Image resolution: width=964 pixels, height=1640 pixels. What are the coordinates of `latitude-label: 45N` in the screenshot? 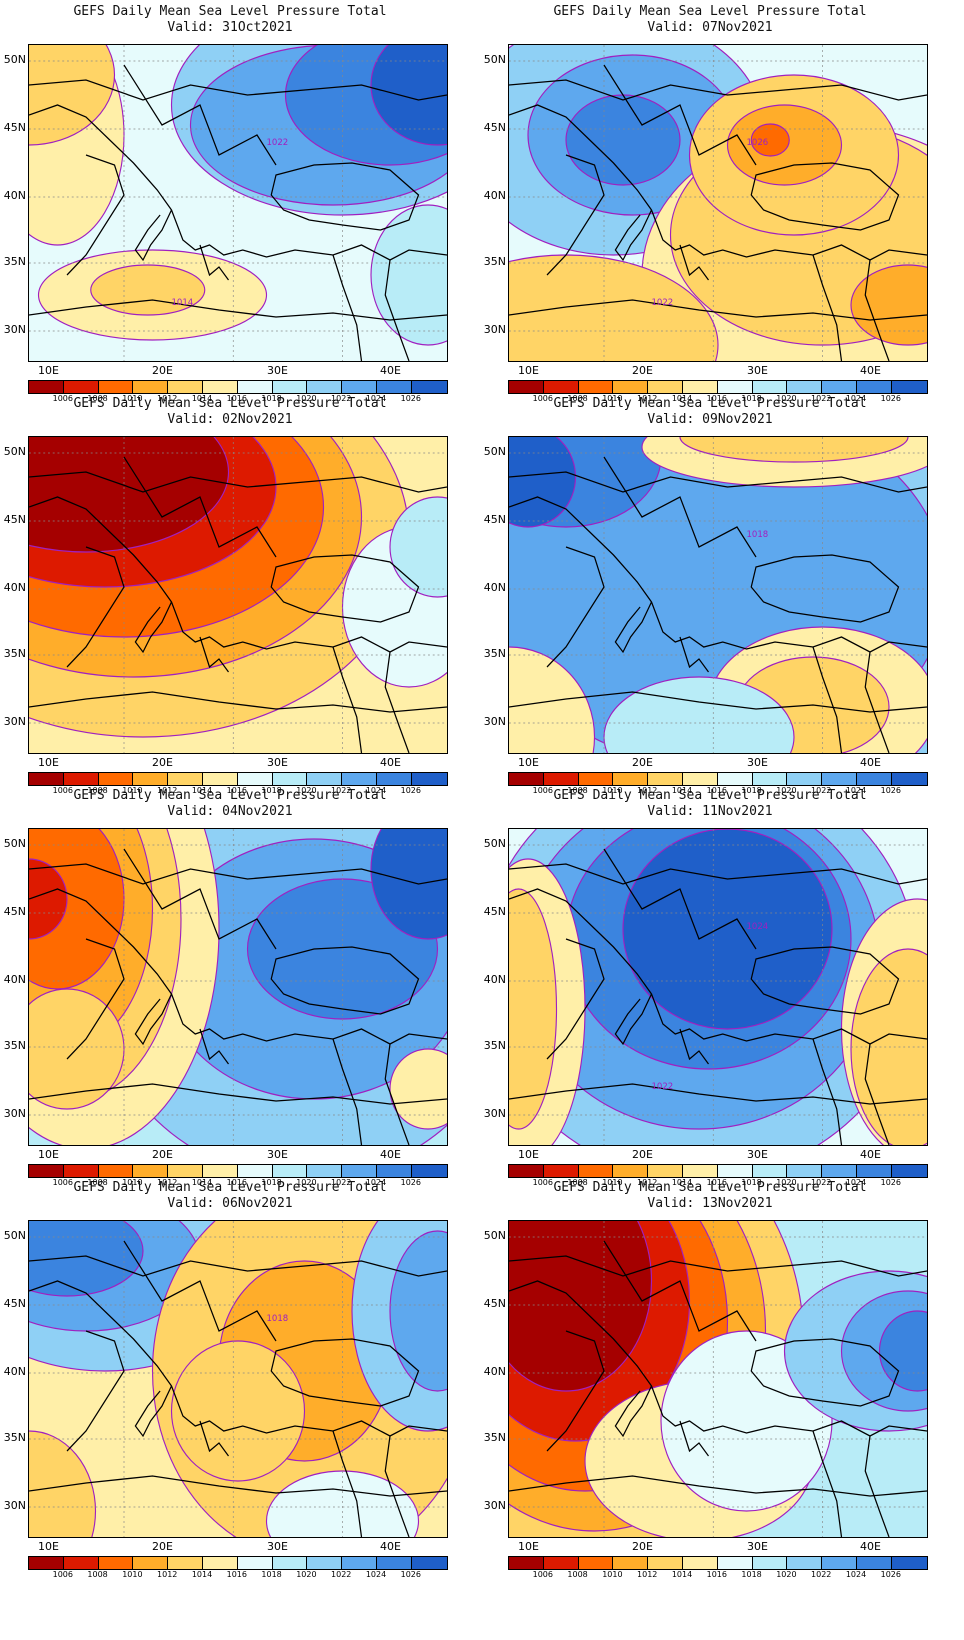 It's located at (494, 519).